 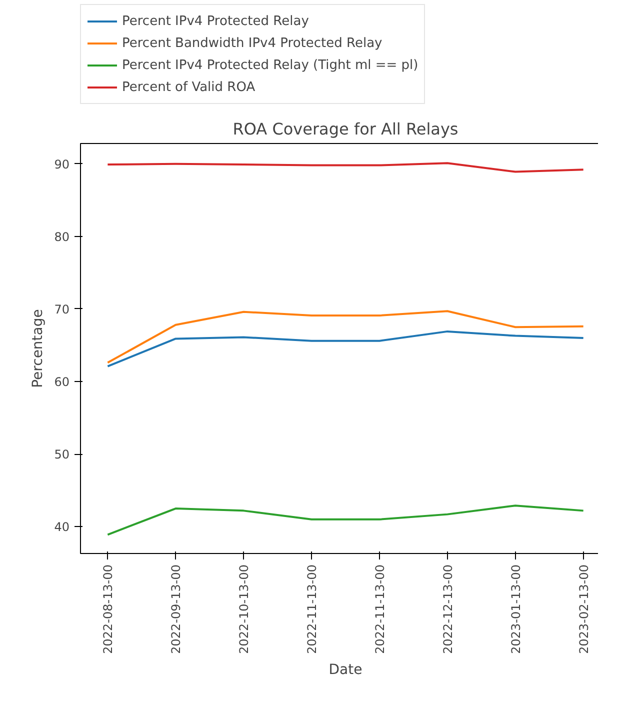 What do you see at coordinates (62, 382) in the screenshot?
I see `y-tick-label: 60` at bounding box center [62, 382].